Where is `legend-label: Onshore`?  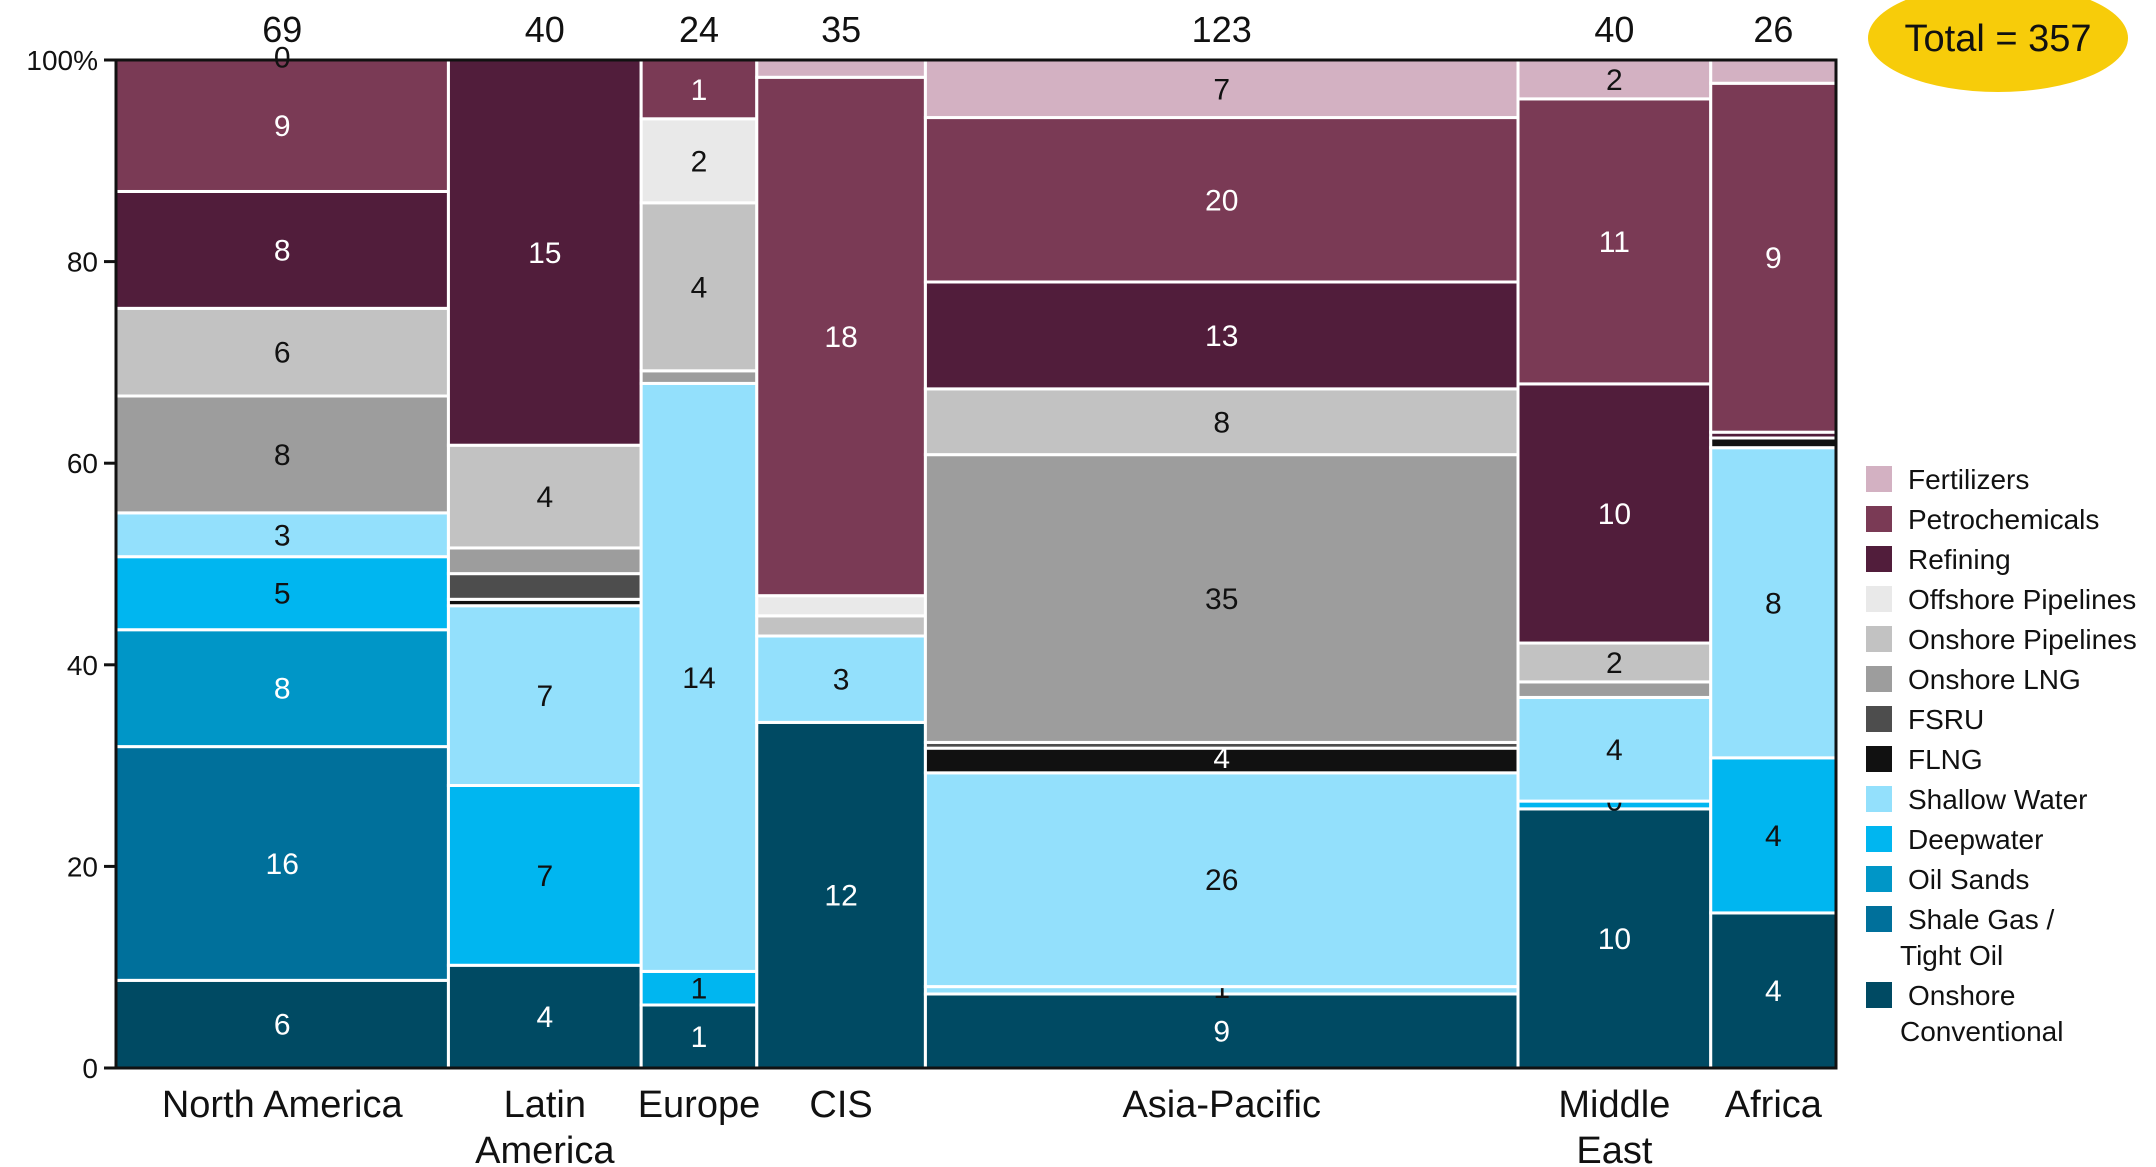
legend-label: Onshore is located at coordinates (1961, 995).